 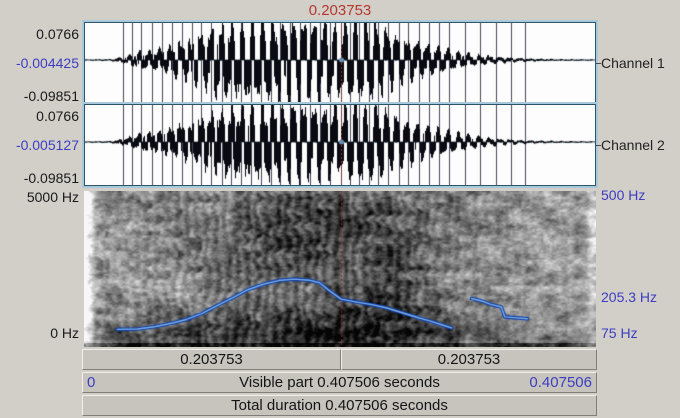 I want to click on total-duration-label: Total duration 0.407506 seconds, so click(x=339, y=405).